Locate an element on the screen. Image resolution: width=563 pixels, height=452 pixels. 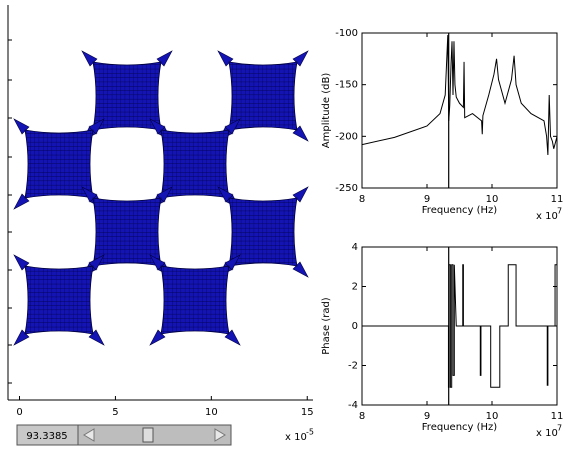
y-tick-label: -2 is located at coordinates (353, 366).